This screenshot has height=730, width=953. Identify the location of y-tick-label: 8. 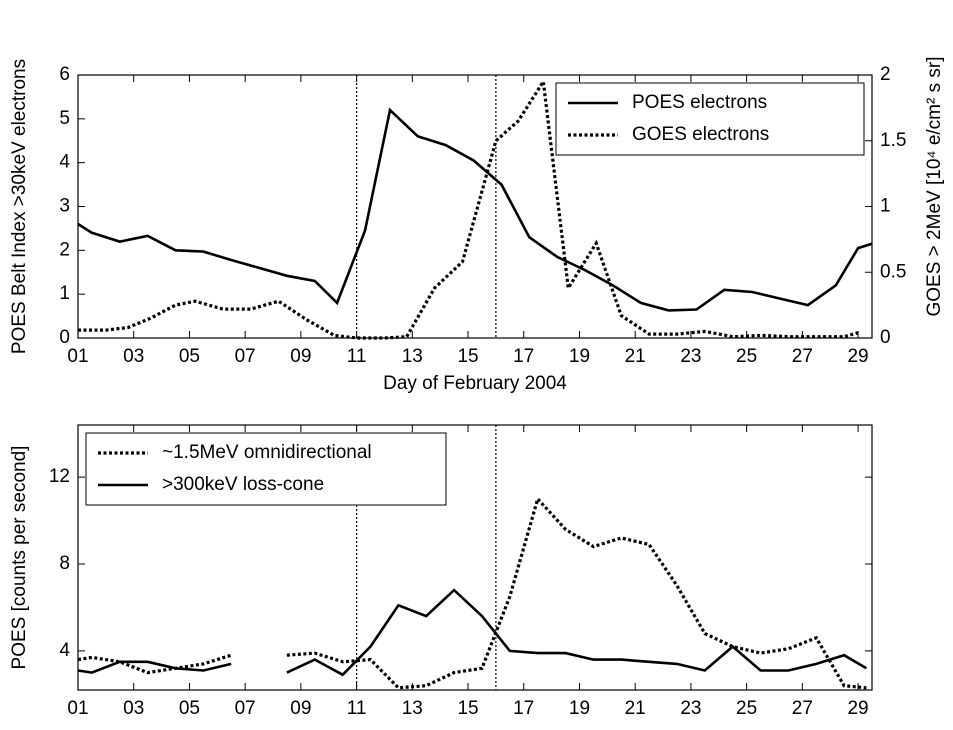
(64, 563).